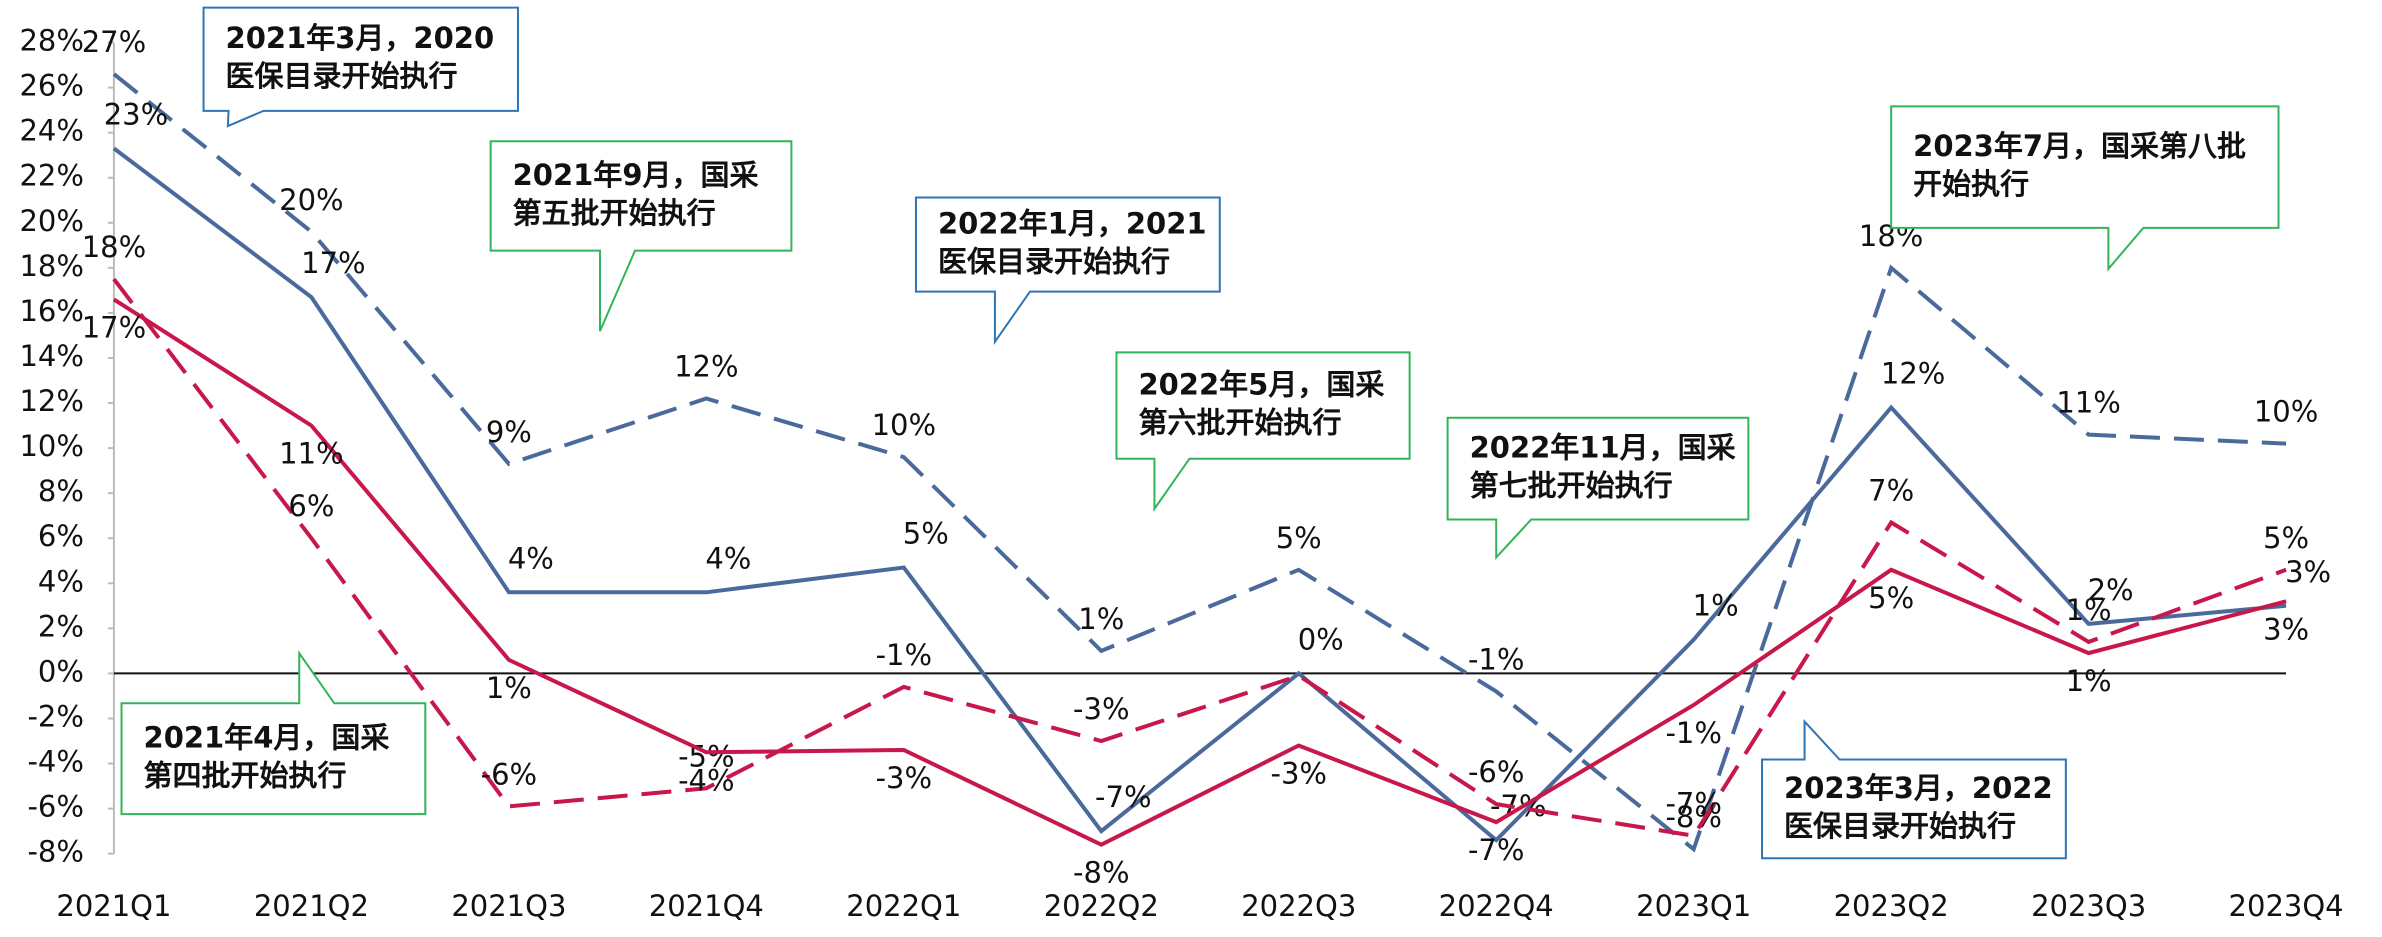  Describe the element at coordinates (2079, 146) in the screenshot. I see `annotation-text: 2023年7月，国采第八批` at that location.